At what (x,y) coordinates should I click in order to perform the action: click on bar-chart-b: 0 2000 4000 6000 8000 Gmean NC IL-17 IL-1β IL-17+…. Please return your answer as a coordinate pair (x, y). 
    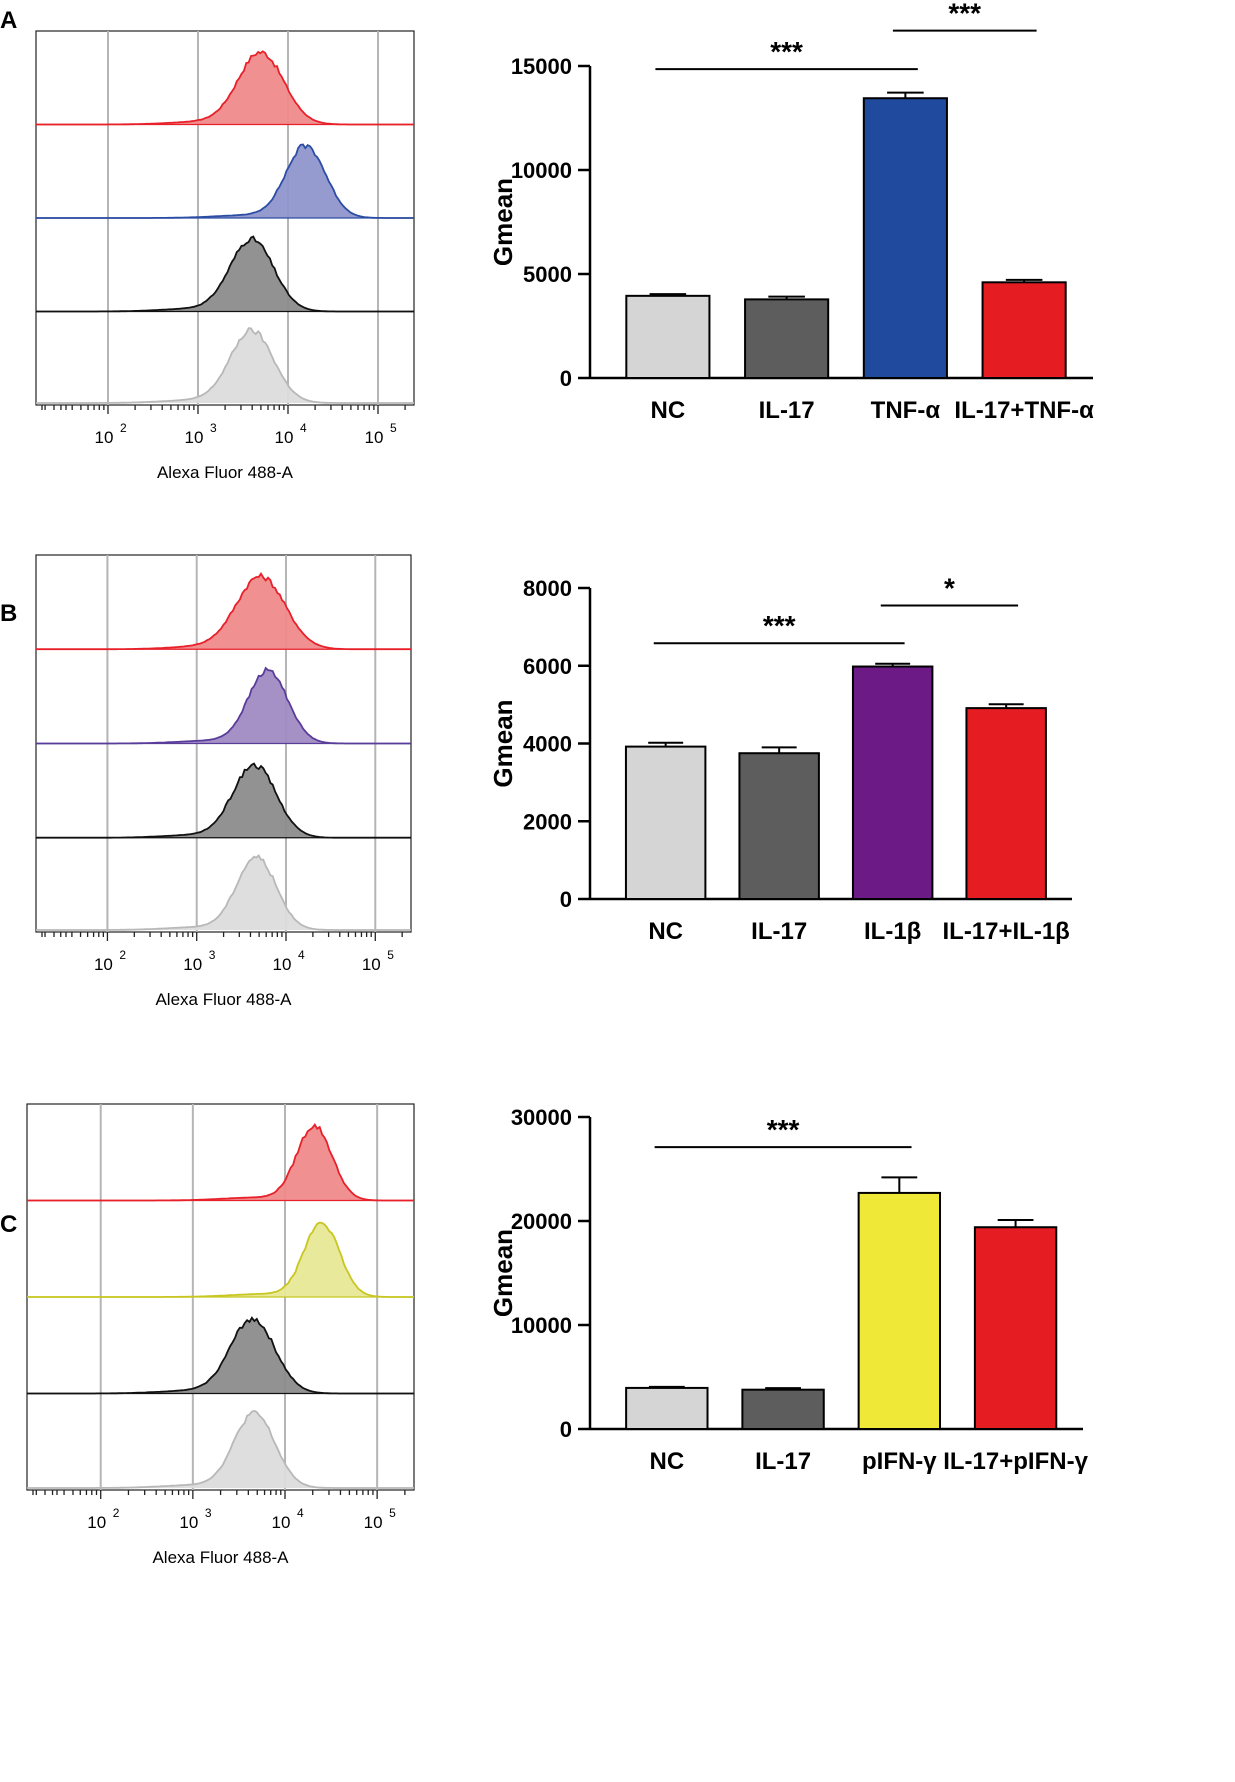
    Looking at the image, I should click on (780, 758).